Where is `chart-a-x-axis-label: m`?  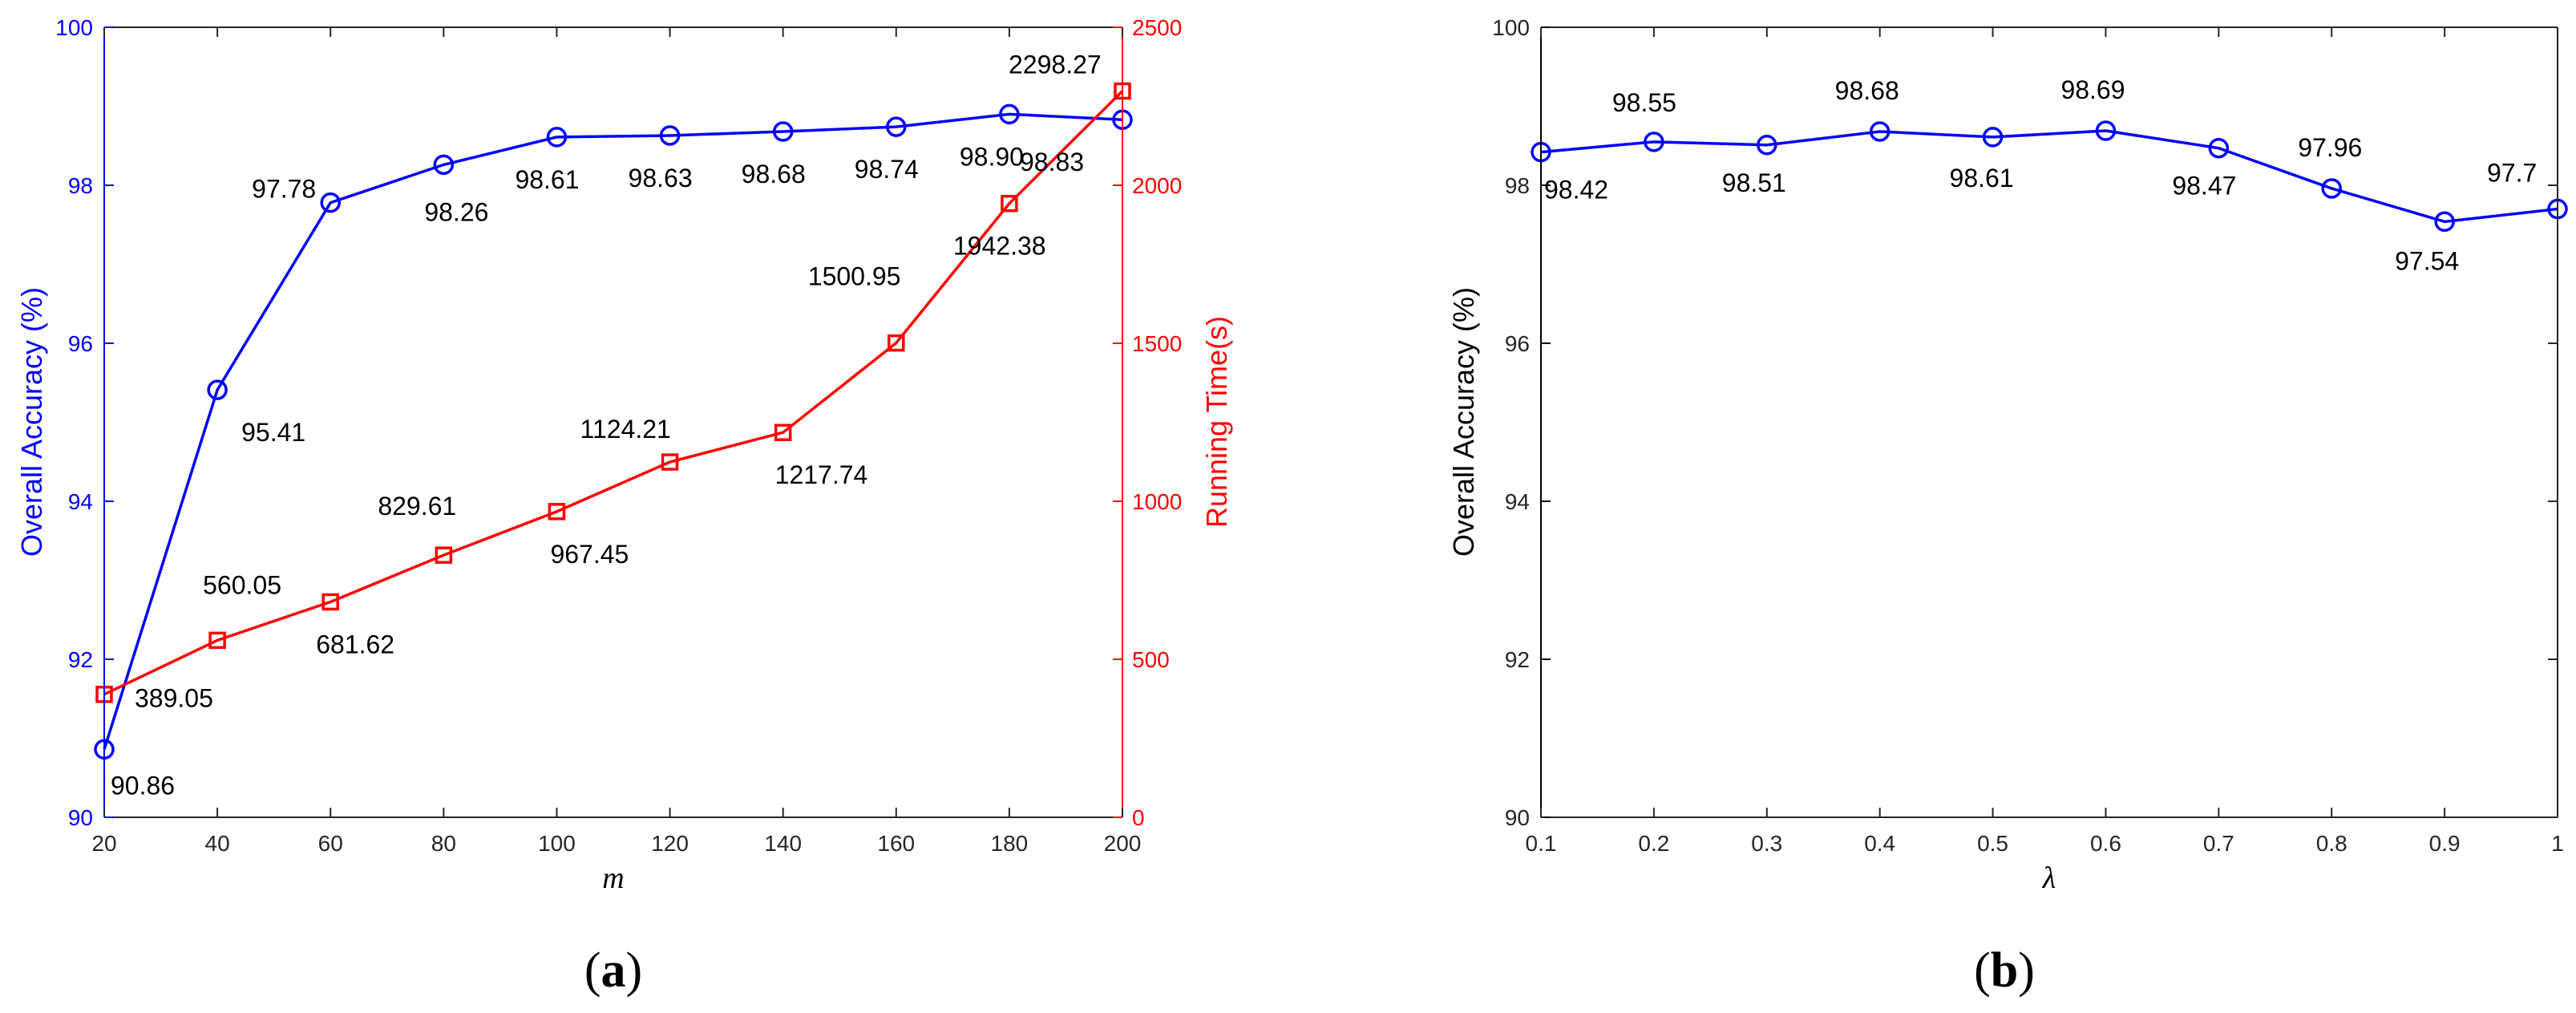 chart-a-x-axis-label: m is located at coordinates (613, 878).